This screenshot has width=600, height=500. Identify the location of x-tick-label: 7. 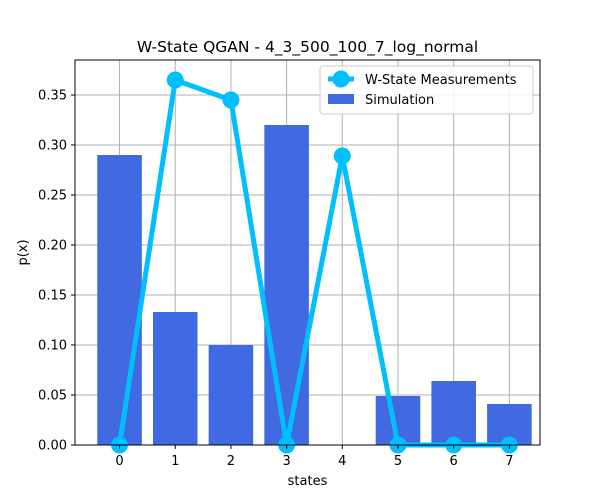
(509, 461).